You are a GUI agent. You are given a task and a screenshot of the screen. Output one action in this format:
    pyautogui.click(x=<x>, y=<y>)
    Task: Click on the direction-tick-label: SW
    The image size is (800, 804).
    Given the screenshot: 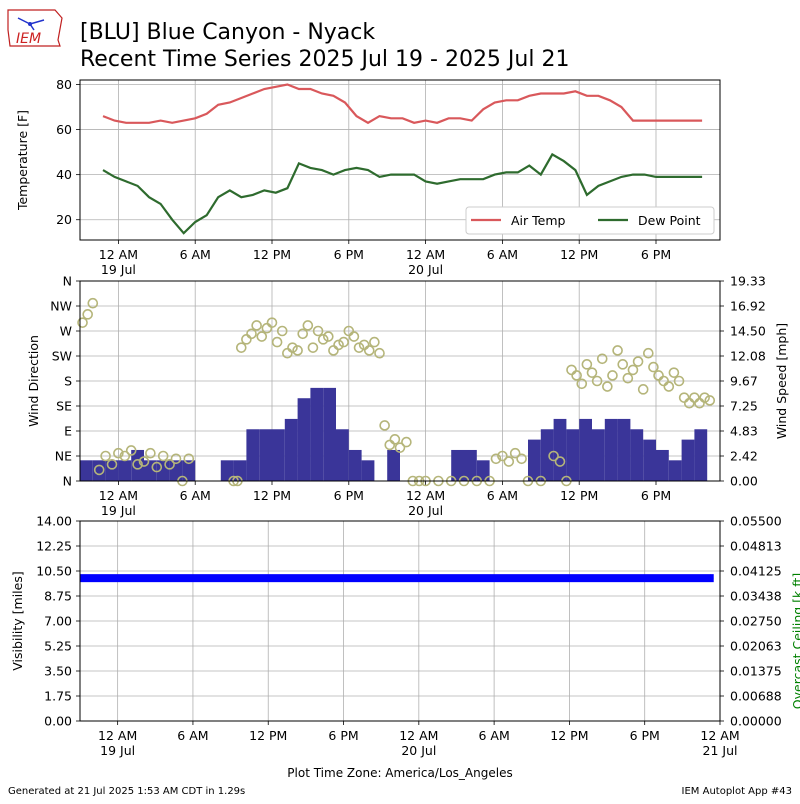 What is the action you would take?
    pyautogui.click(x=62, y=356)
    